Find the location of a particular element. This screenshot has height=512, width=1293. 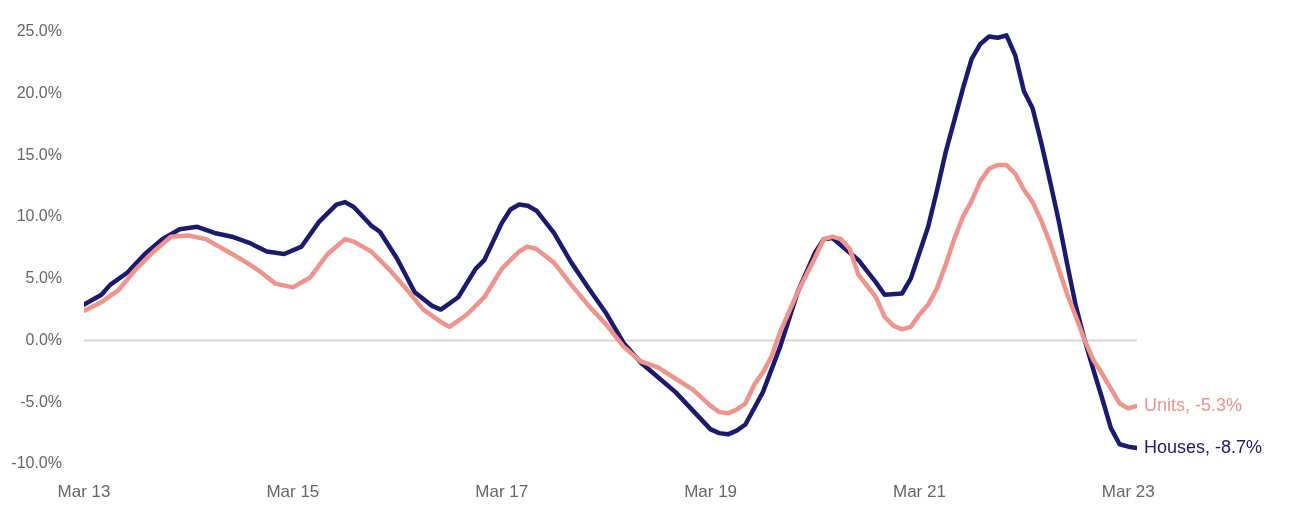

x-tick-label: Mar 13 is located at coordinates (84, 491).